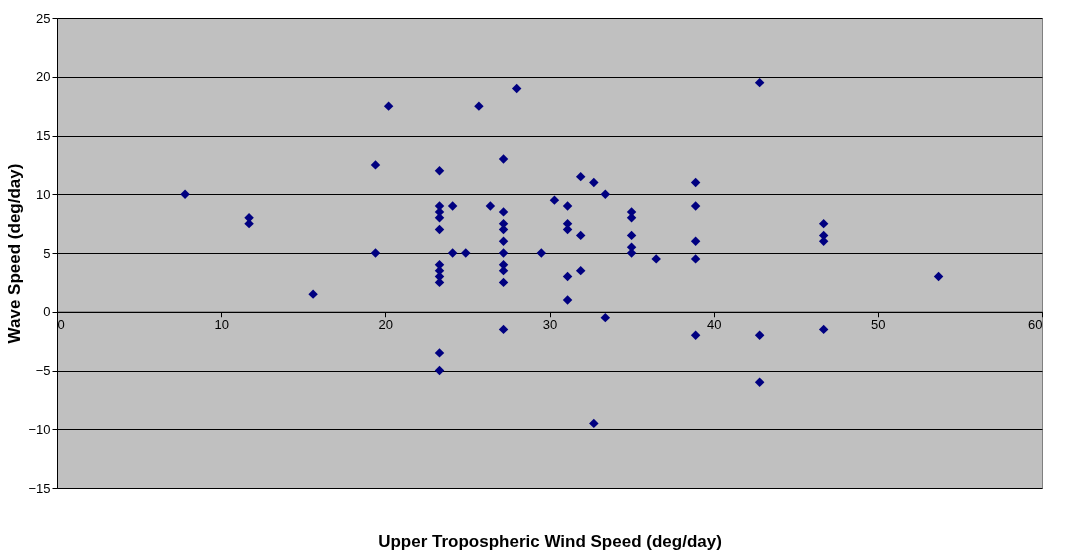  I want to click on x-tick-label: 10, so click(221, 325).